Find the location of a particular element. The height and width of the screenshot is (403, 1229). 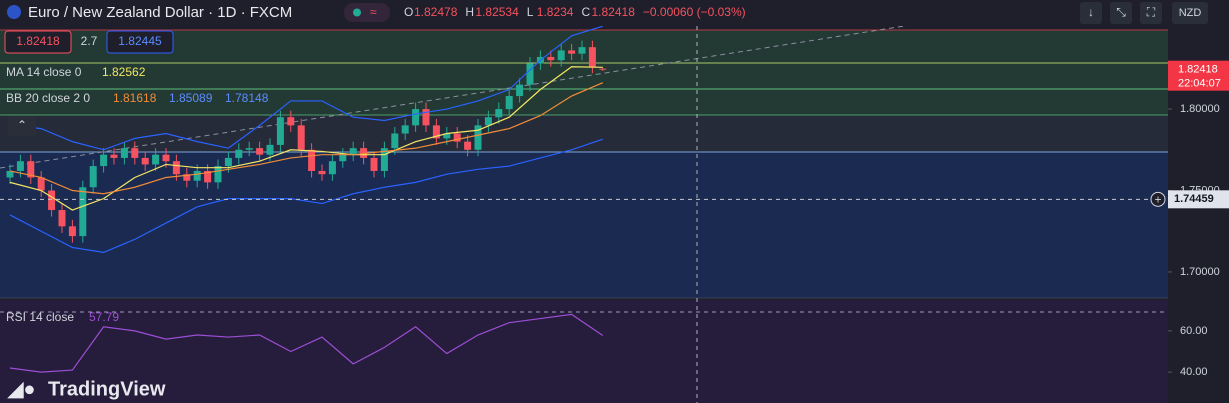

header-bar is located at coordinates (584, 13).